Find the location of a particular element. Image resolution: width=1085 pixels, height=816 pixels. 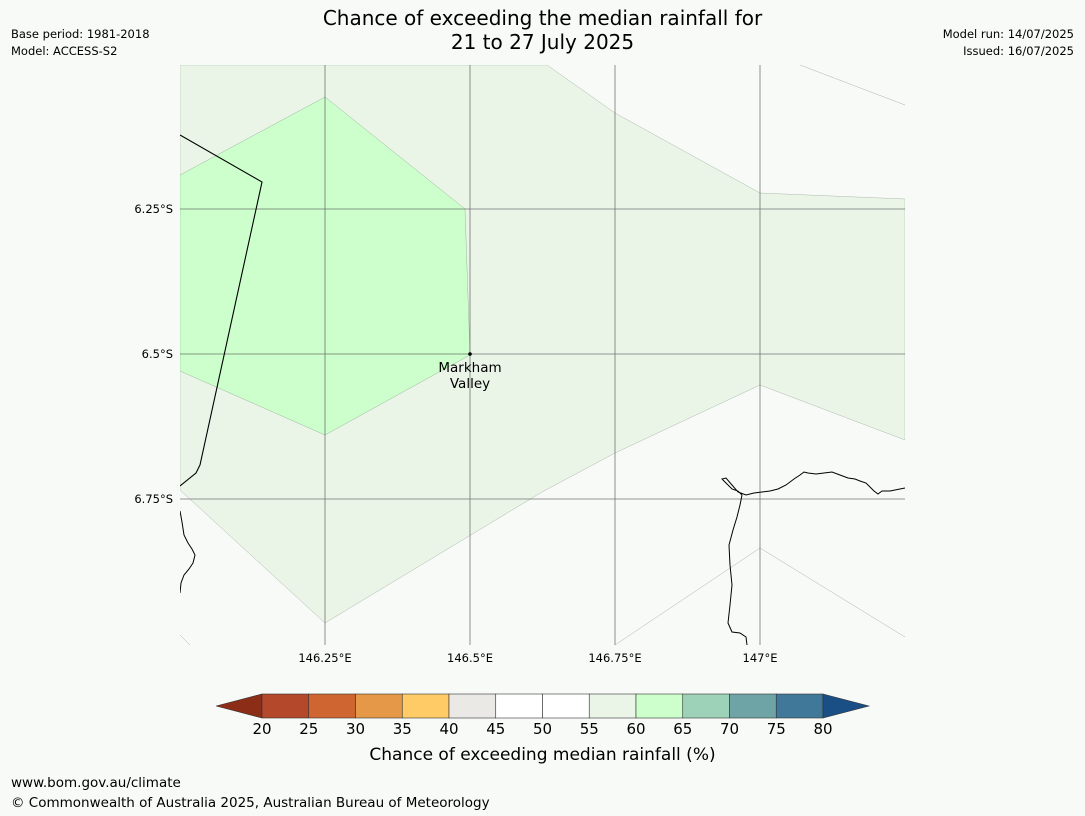

meta-right: Model run: 14/07/2025 Issued: 16/07/2025 is located at coordinates (1008, 43).